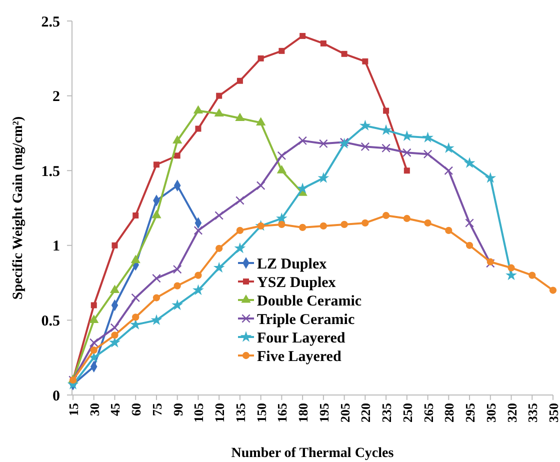 The height and width of the screenshot is (462, 560). Describe the element at coordinates (309, 301) in the screenshot. I see `legend-label: Double Ceramic` at that location.